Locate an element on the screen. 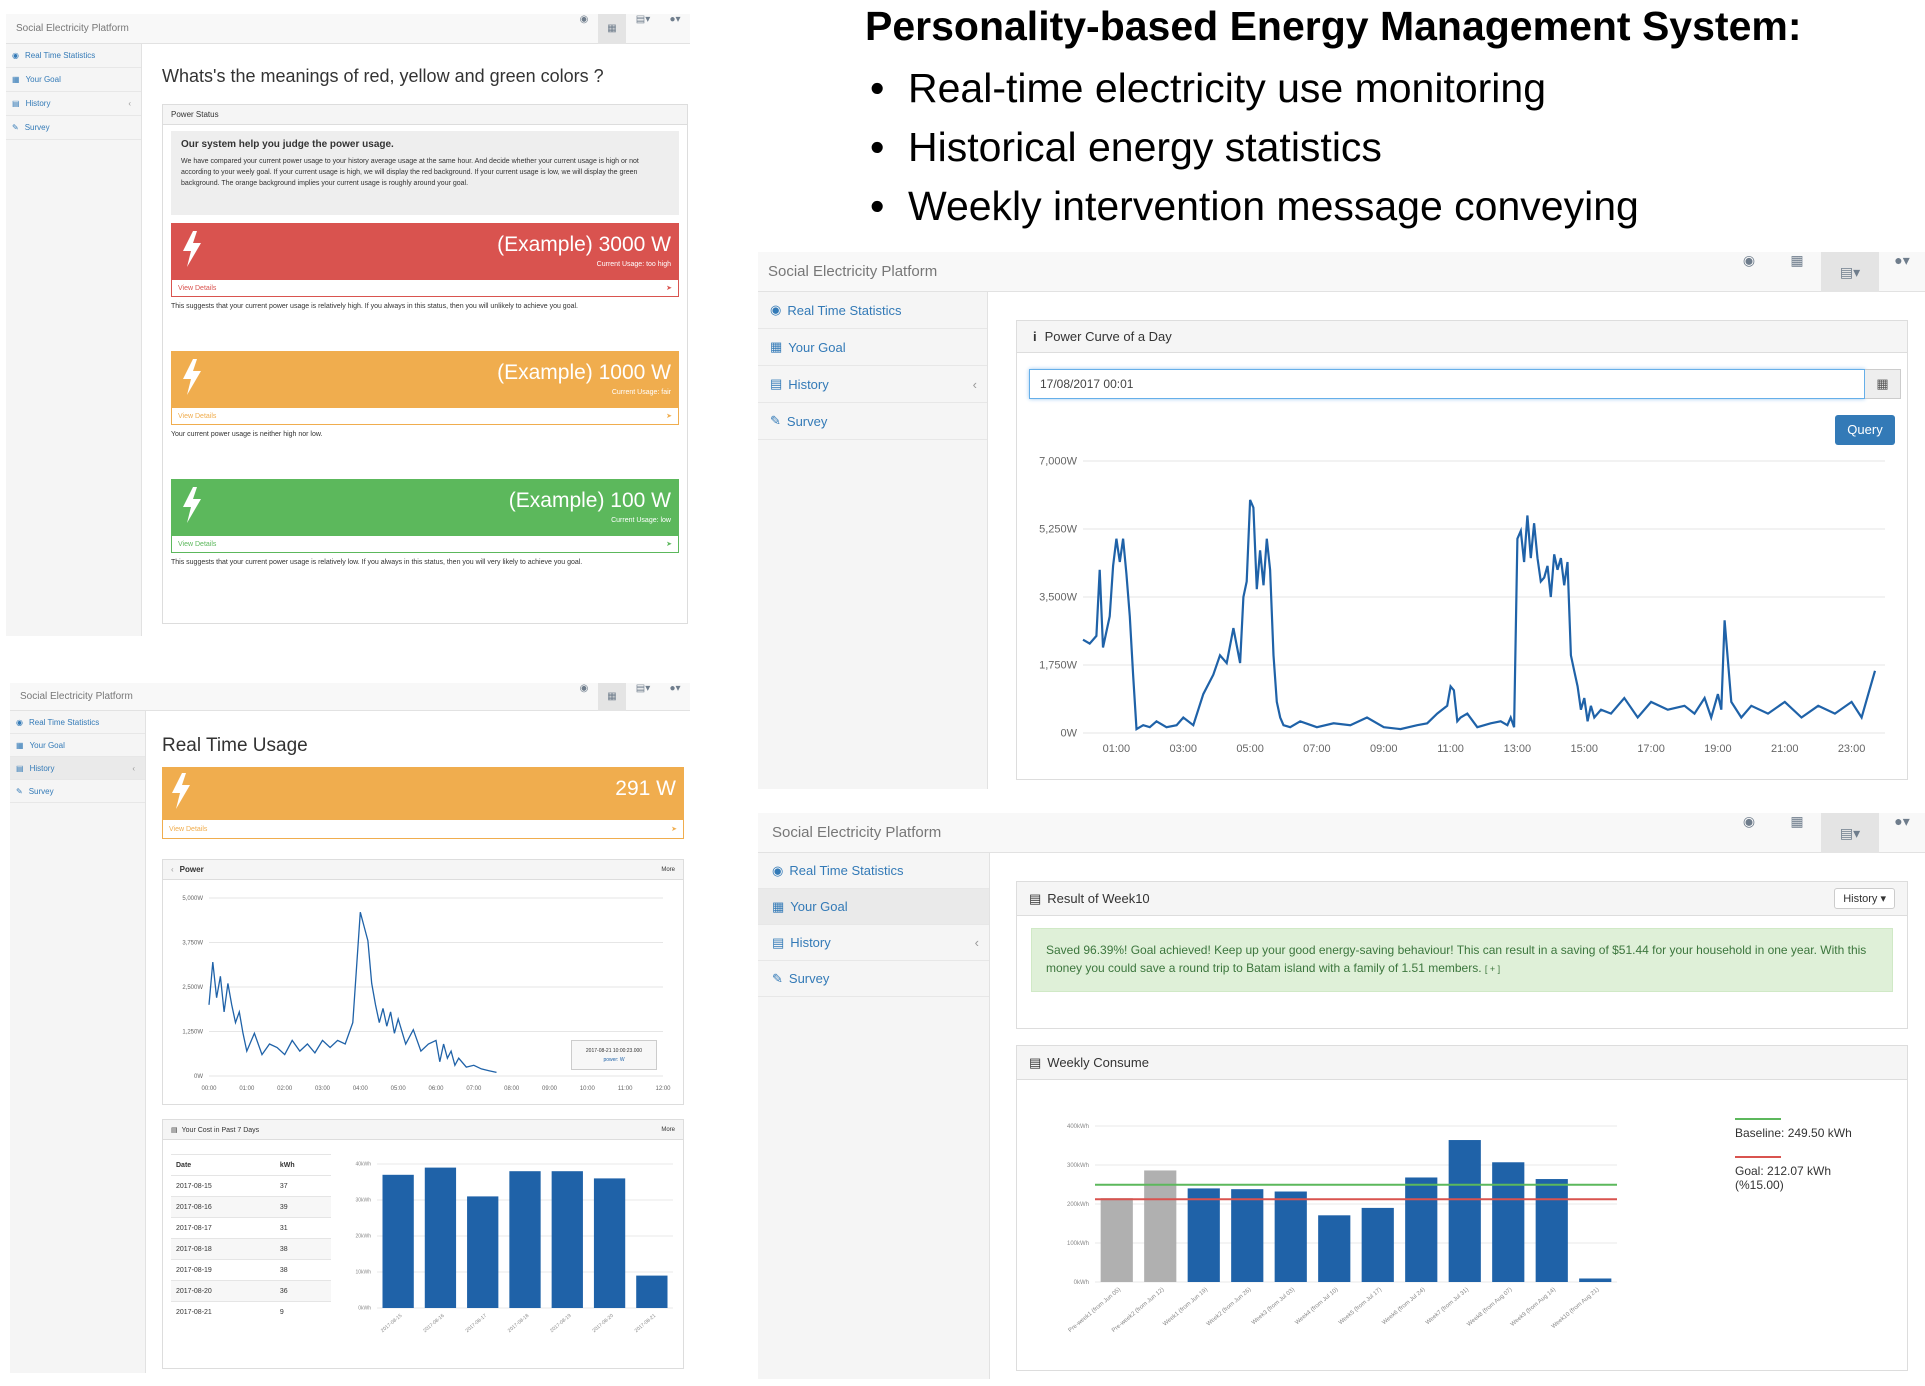  date-input: 17/08/2017 00:01 is located at coordinates (1447, 384).